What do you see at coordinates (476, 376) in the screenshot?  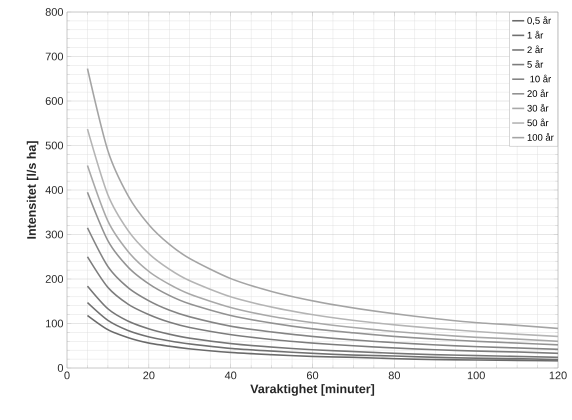 I see `x-tick-label: 100` at bounding box center [476, 376].